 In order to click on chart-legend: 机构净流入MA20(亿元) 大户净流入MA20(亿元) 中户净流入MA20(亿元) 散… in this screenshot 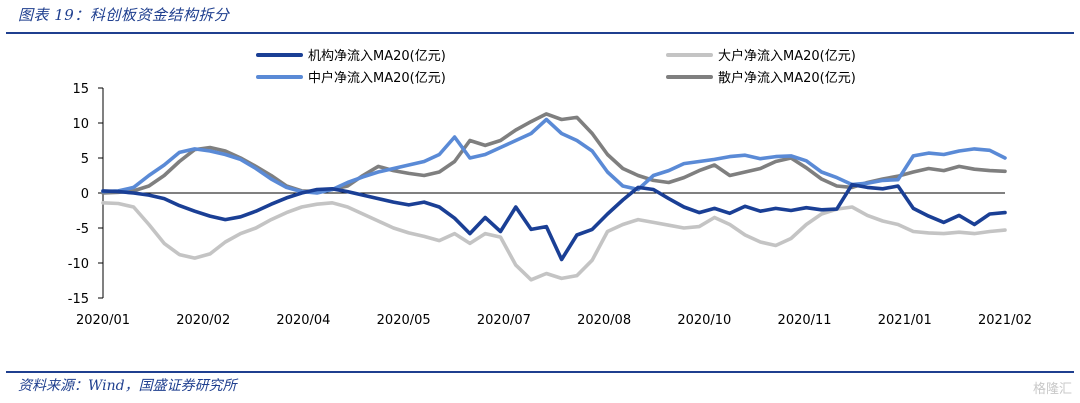, I will do `click(556, 67)`.